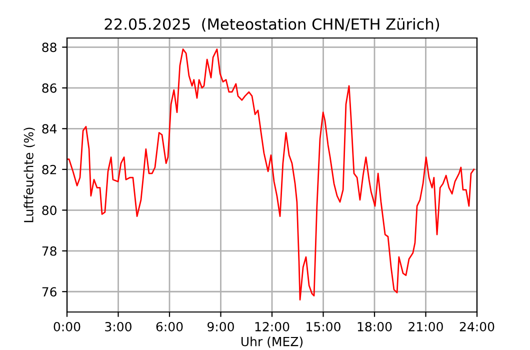 This screenshot has height=350, width=530. What do you see at coordinates (49, 88) in the screenshot?
I see `y-tick-label: 86` at bounding box center [49, 88].